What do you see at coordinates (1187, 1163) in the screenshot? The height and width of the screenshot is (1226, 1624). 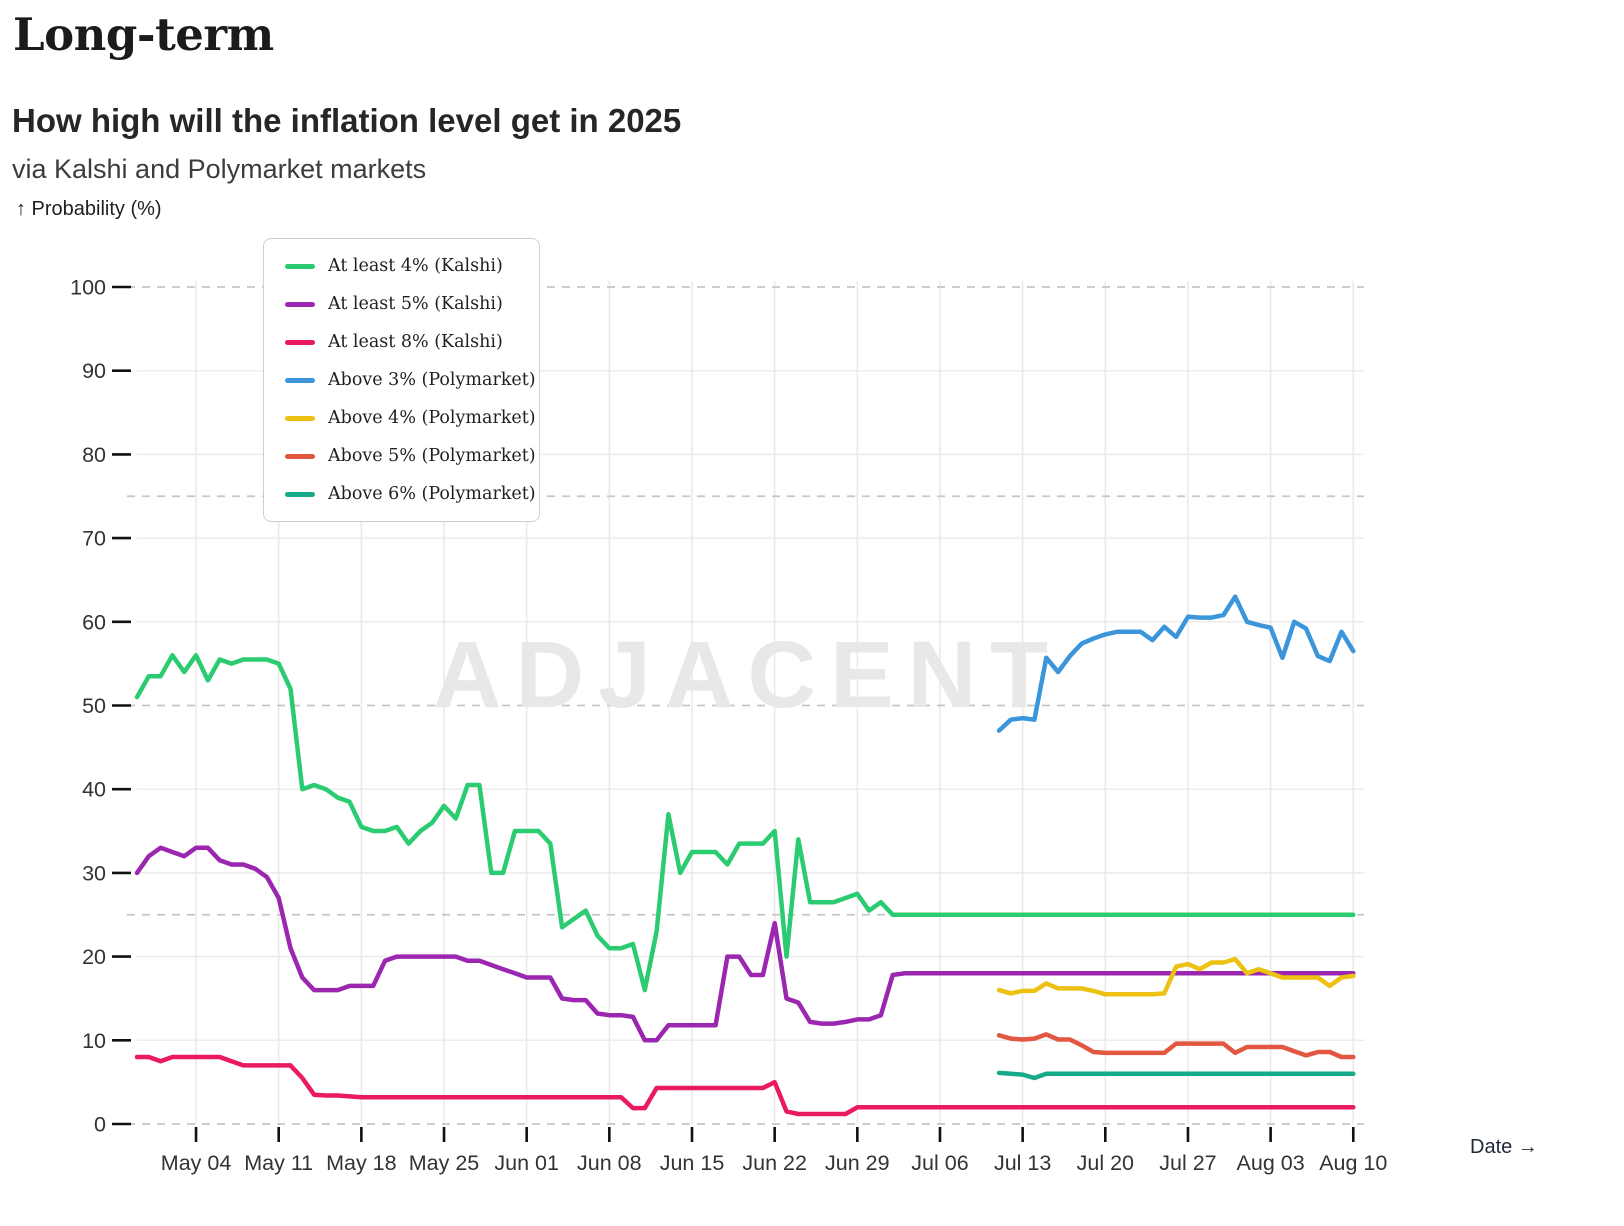 I see `x-tick-label: Jul 27` at bounding box center [1187, 1163].